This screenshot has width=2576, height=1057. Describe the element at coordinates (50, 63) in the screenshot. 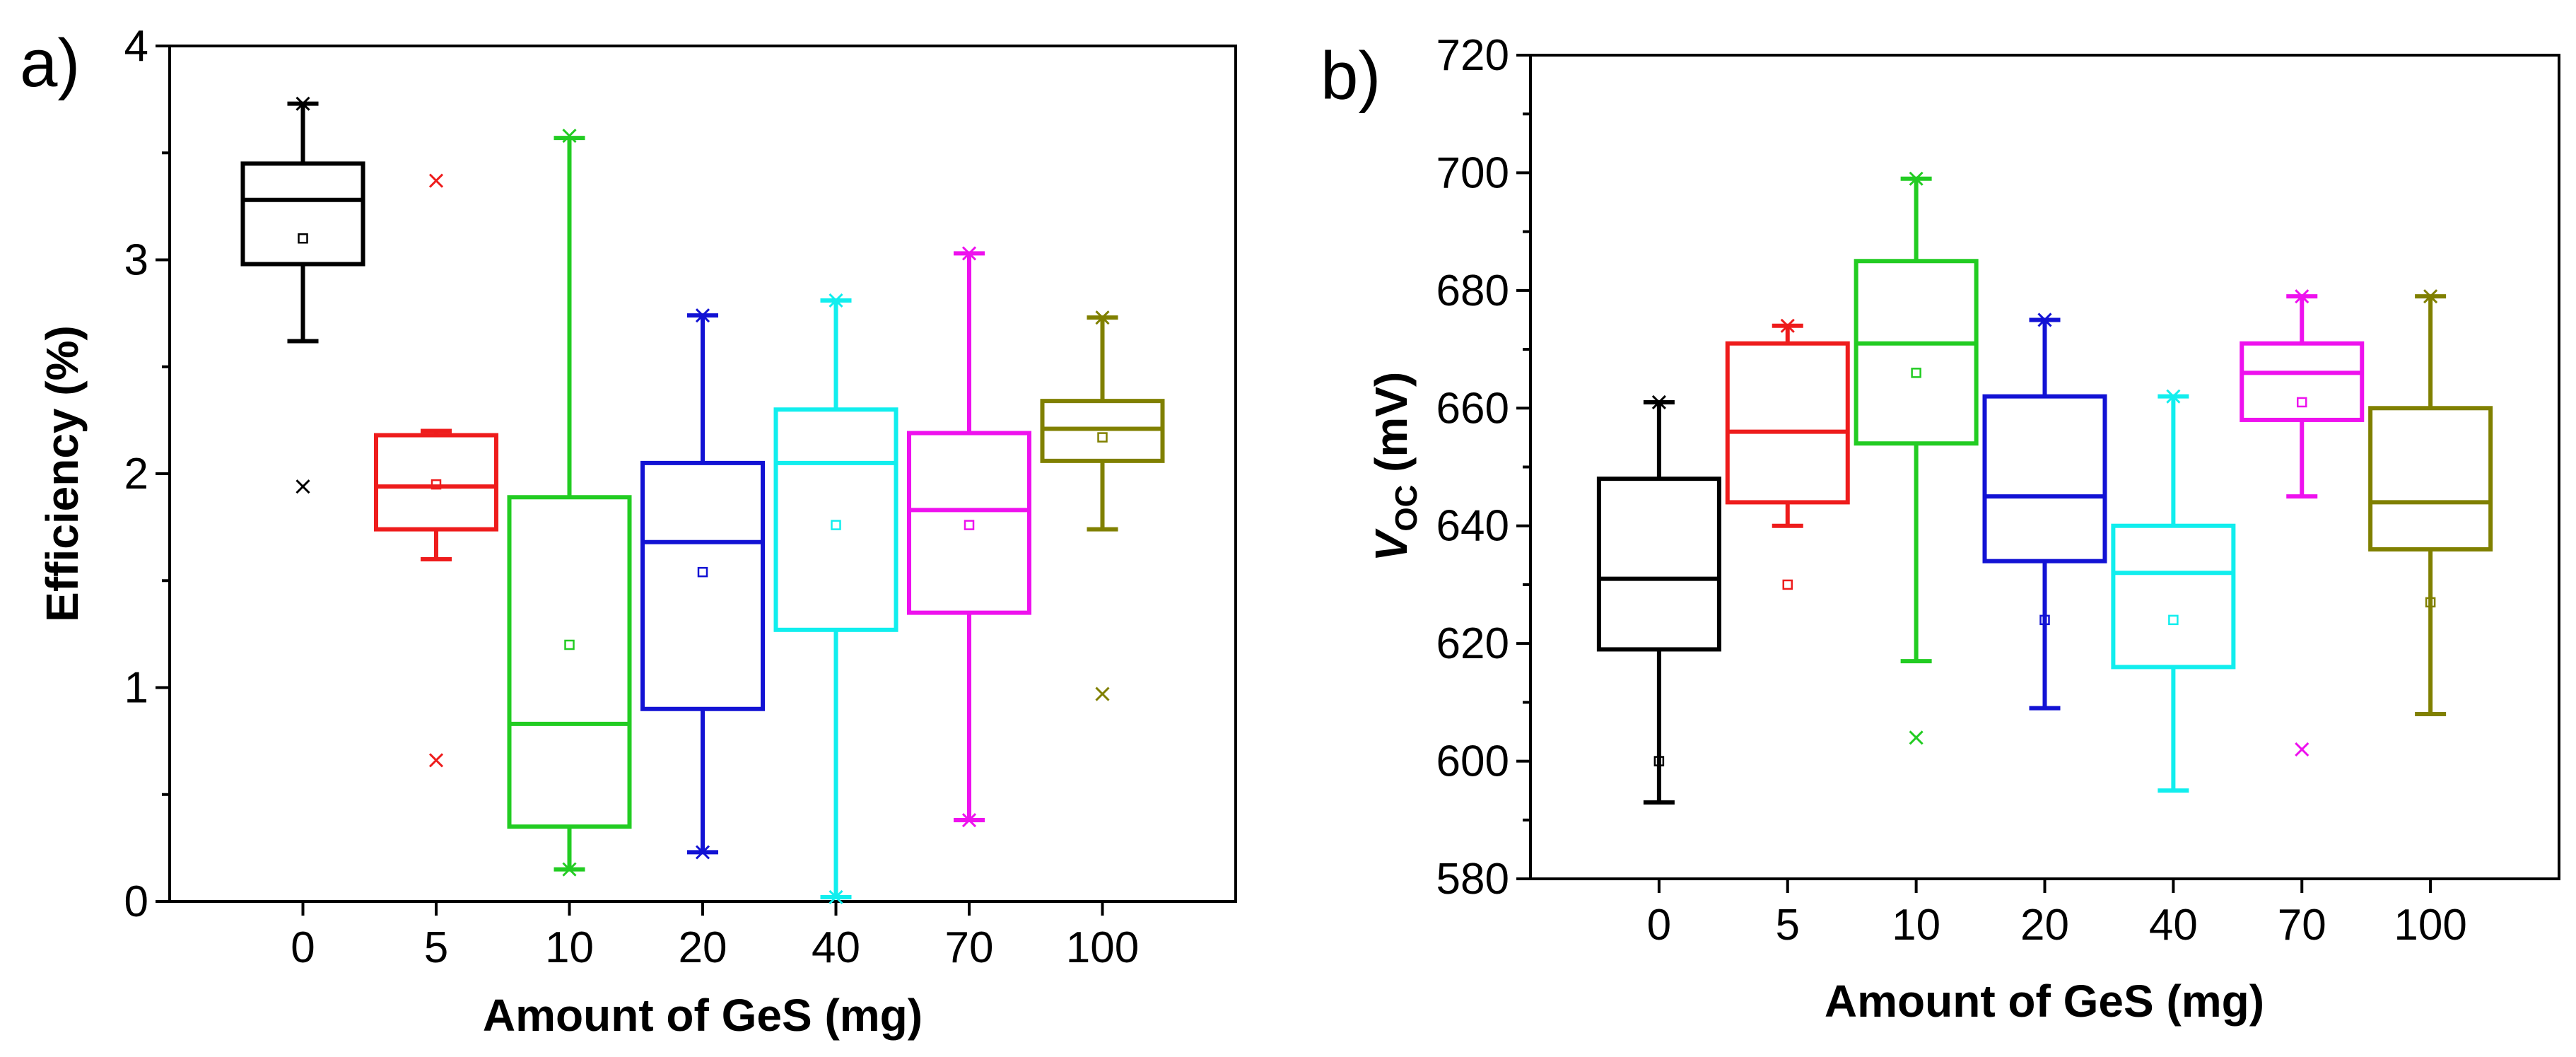

I see `panel-label: a)` at that location.